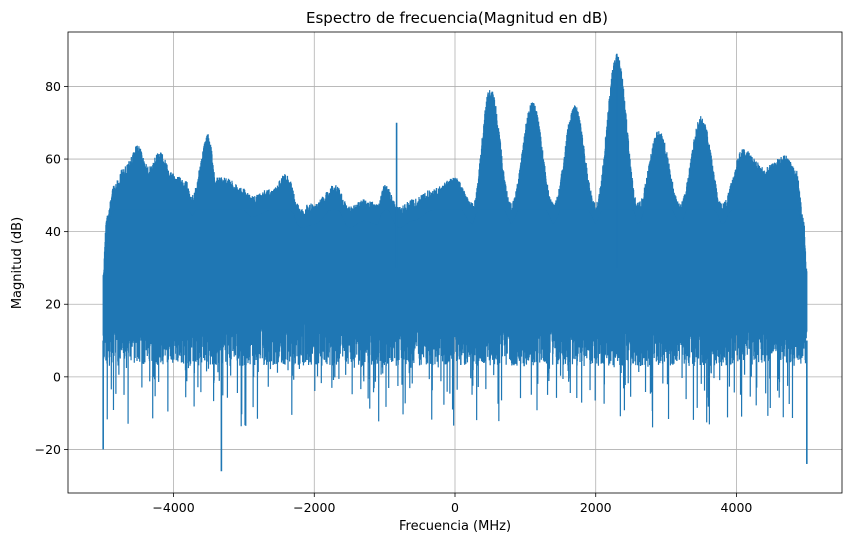 The height and width of the screenshot is (547, 853). Describe the element at coordinates (314, 507) in the screenshot. I see `x-tick-label: −2000` at that location.